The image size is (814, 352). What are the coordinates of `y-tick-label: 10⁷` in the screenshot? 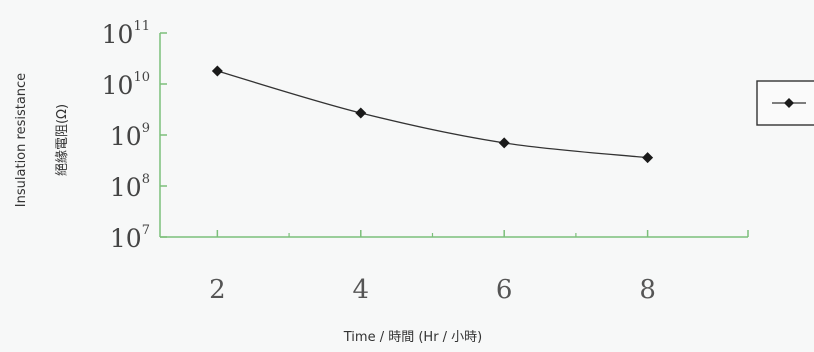 It's located at (130, 238).